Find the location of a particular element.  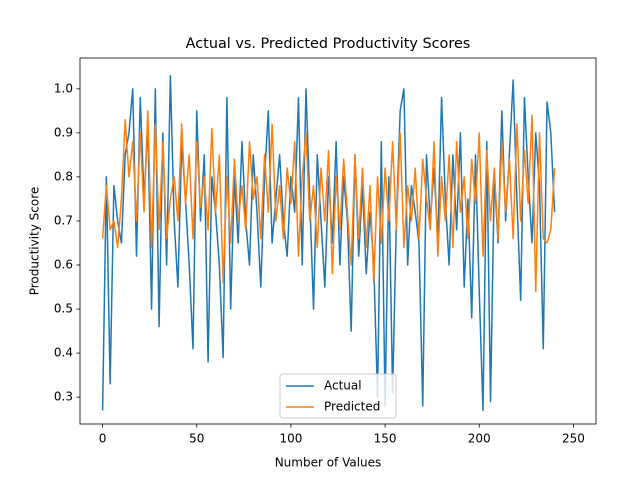

x-tick-label: 0 is located at coordinates (103, 439).